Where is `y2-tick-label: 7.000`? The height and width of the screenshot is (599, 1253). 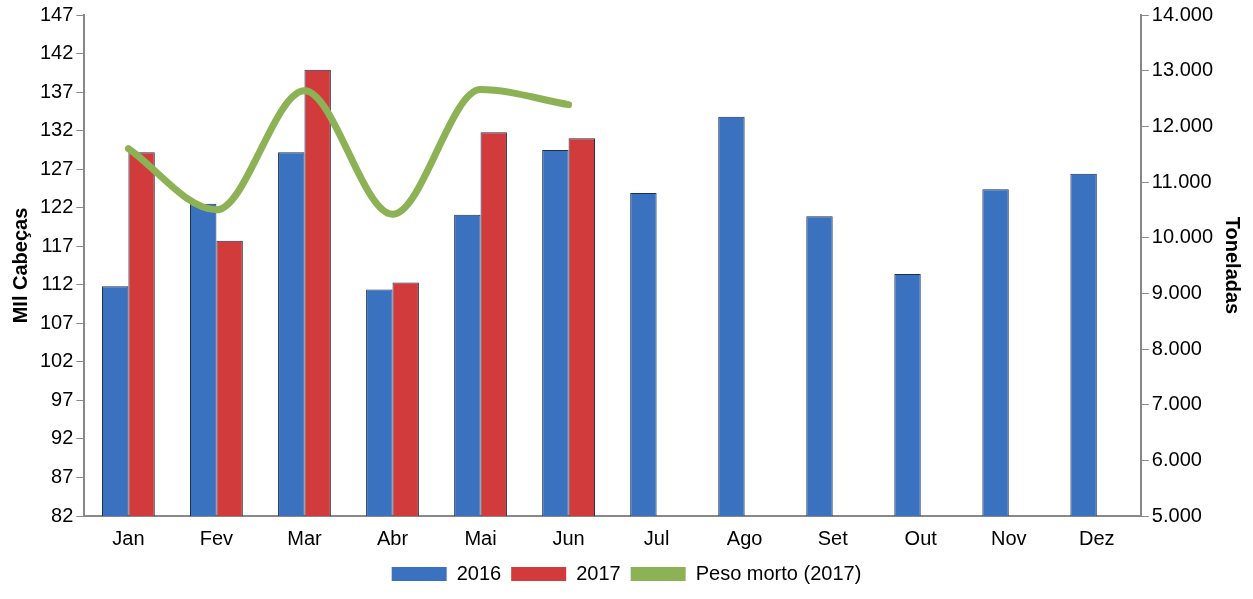
y2-tick-label: 7.000 is located at coordinates (1176, 403).